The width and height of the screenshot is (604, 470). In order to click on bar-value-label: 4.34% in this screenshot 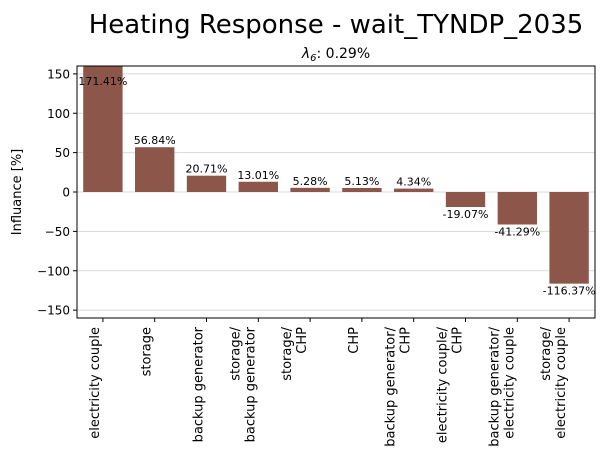, I will do `click(413, 182)`.